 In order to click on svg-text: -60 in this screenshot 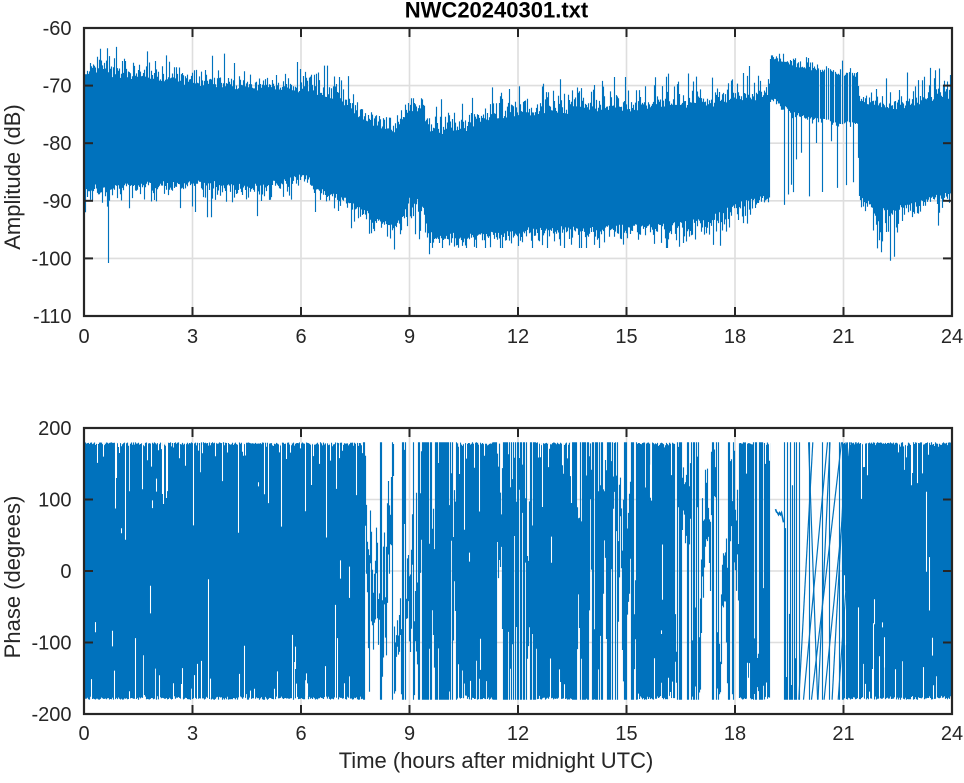, I will do `click(57, 29)`.